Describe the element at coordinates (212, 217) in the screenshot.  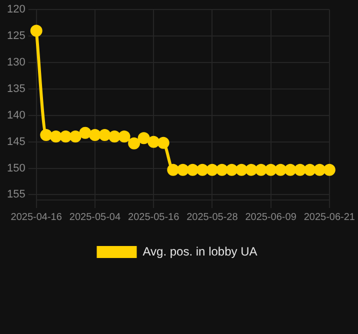
I see `x-tick-label: 2025-05-28` at that location.